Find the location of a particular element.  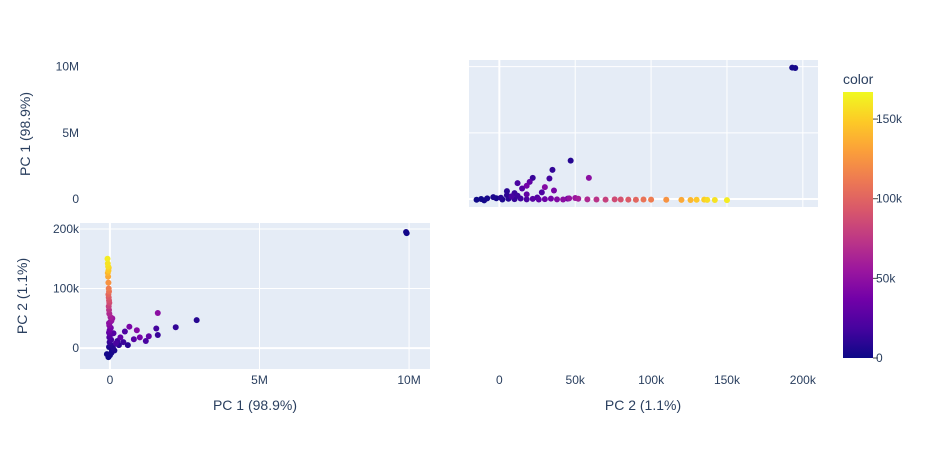

panel-pc1-vs-pc2-y-tick-labels: 0 100k 200k is located at coordinates (66, 288).